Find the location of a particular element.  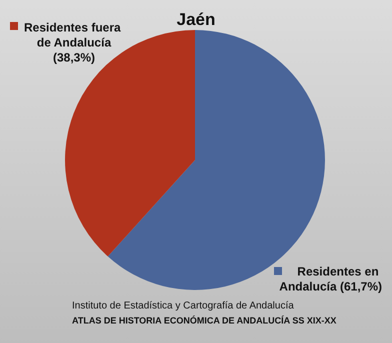

legend-label: Residentes fuera de Andalucía is located at coordinates (74, 35).